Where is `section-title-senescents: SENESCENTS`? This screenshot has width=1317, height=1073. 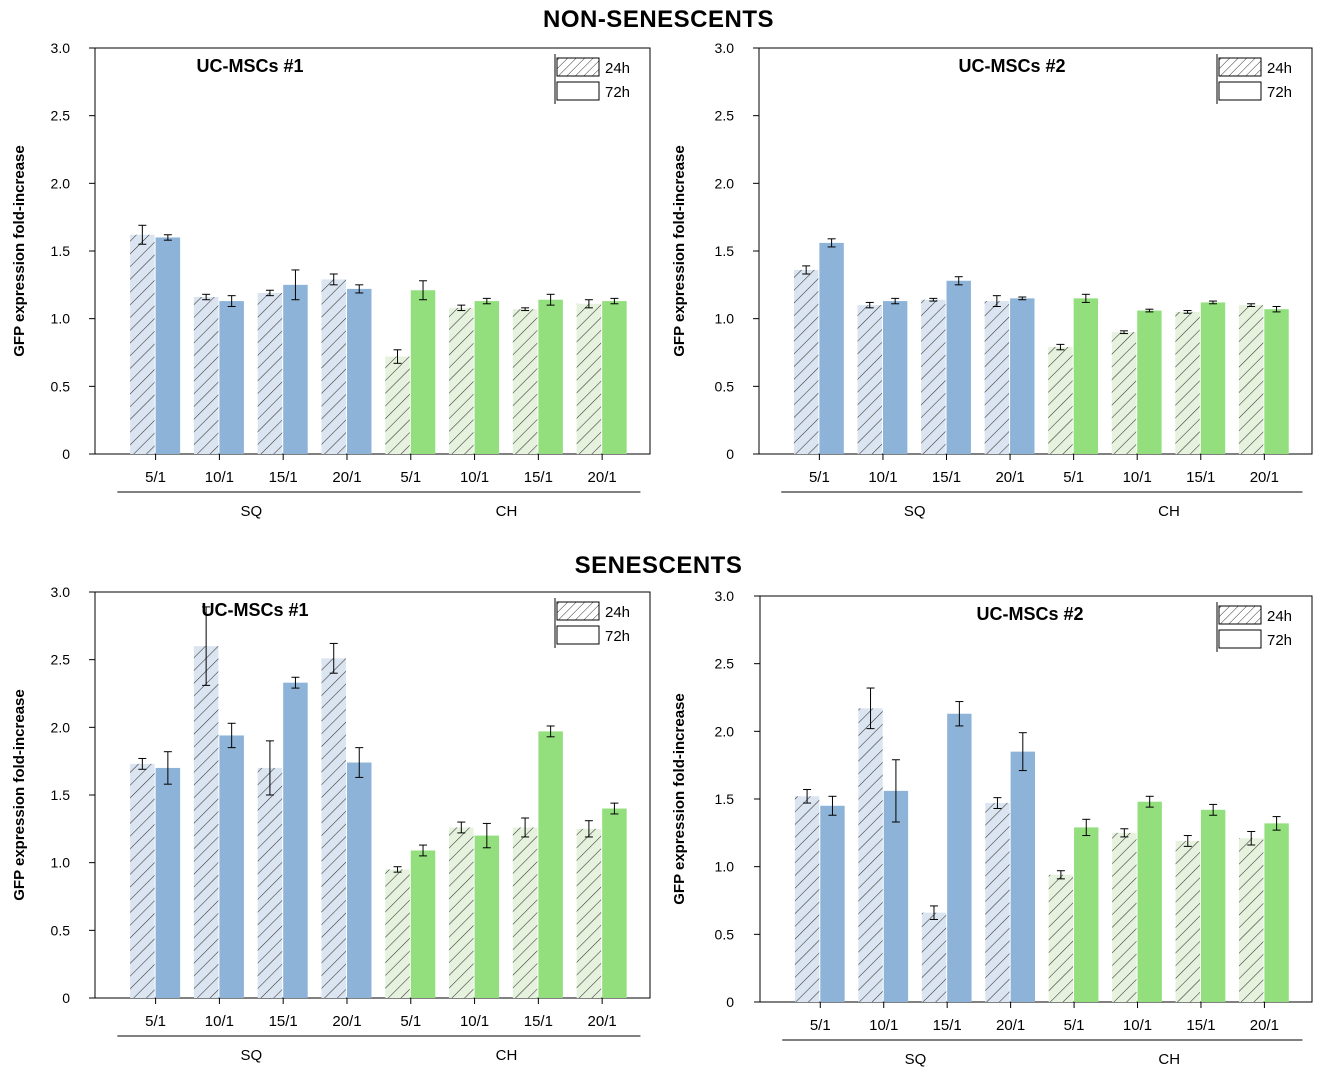 section-title-senescents: SENESCENTS is located at coordinates (658, 565).